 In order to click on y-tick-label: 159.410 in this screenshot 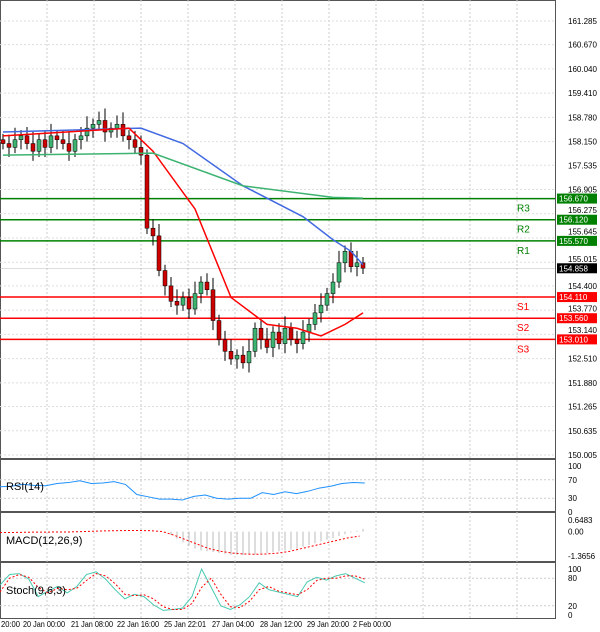, I will do `click(582, 93)`.